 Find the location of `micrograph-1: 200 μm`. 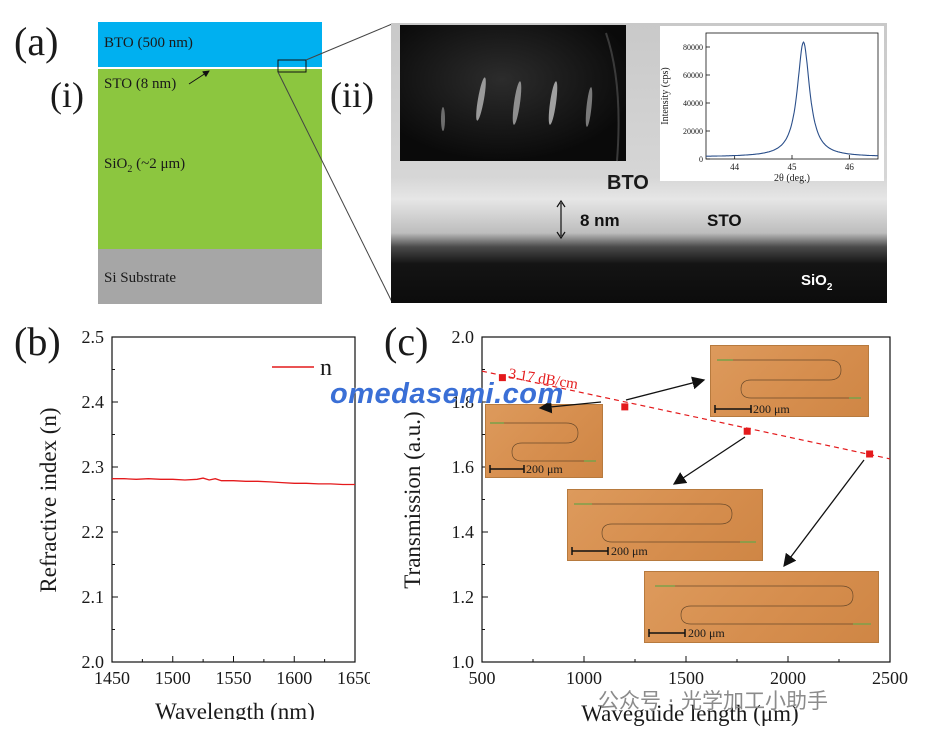

micrograph-1: 200 μm is located at coordinates (544, 441).